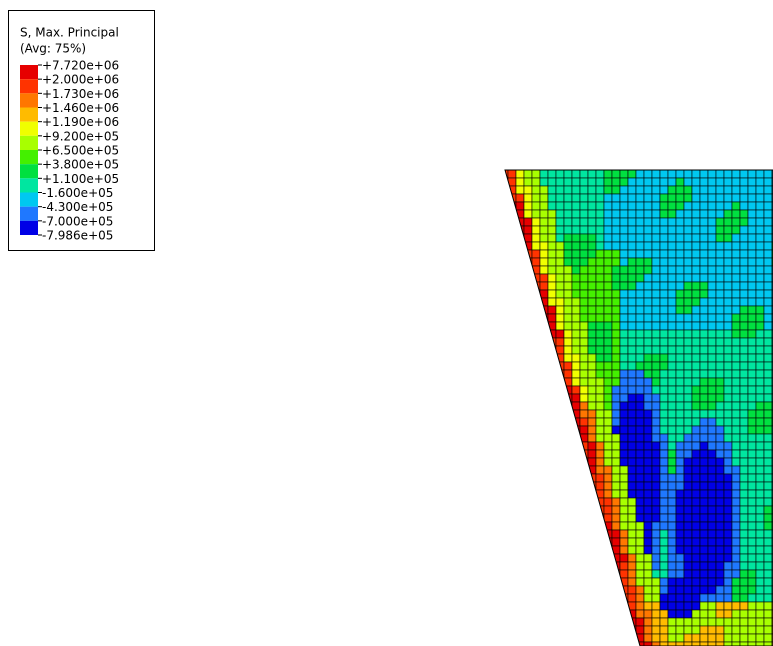 This screenshot has height=646, width=773. Describe the element at coordinates (80, 179) in the screenshot. I see `legend-label: +1.100e+05` at that location.